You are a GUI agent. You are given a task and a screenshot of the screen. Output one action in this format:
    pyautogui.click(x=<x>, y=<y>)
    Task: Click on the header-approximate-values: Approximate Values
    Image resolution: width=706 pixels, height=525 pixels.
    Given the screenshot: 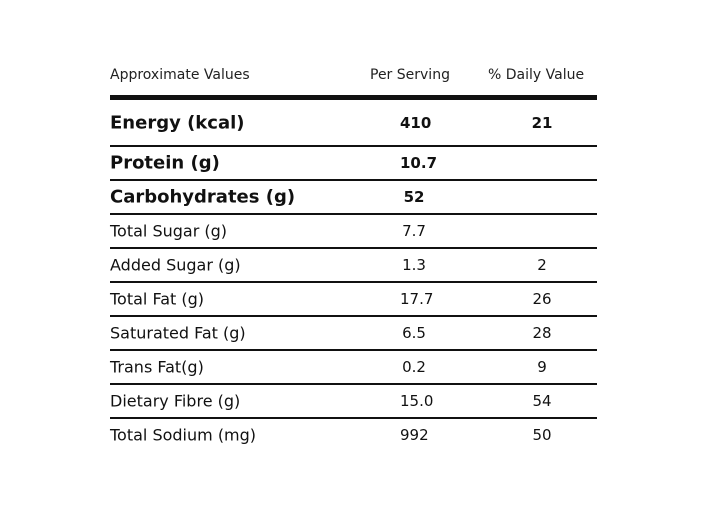 What is the action you would take?
    pyautogui.click(x=180, y=75)
    